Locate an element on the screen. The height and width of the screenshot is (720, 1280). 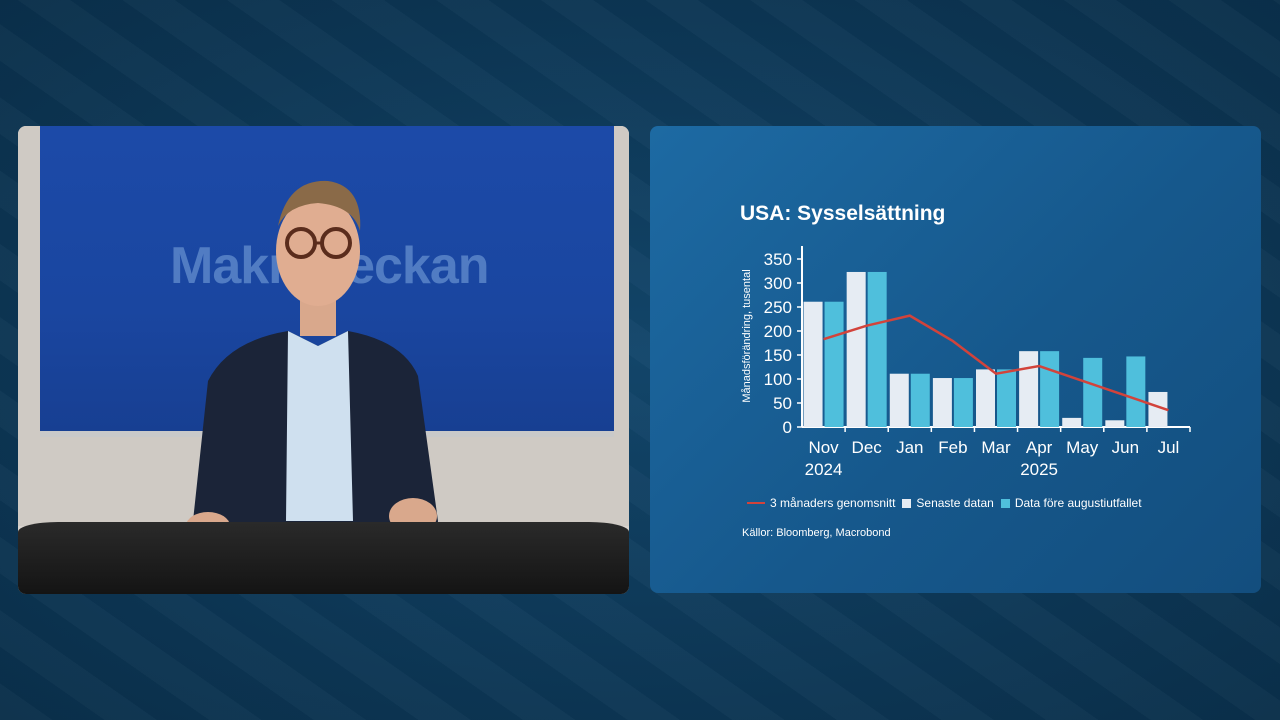
legend-label: 3 månaders genomsnitt is located at coordinates (833, 503).